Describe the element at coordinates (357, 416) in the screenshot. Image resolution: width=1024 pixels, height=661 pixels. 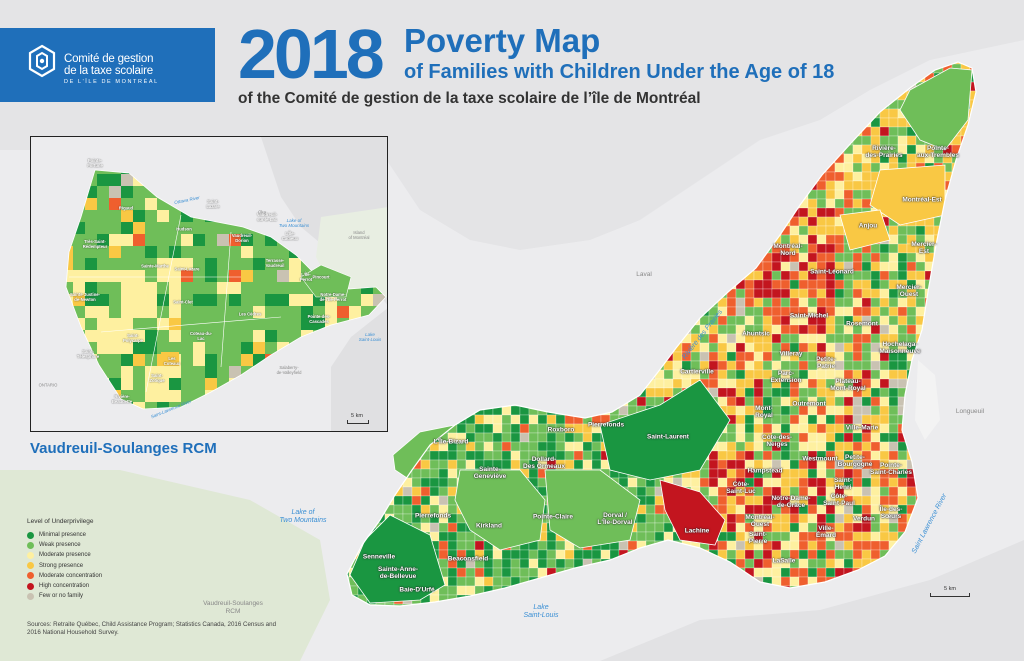
I see `inset-scale-label: 5 km` at that location.